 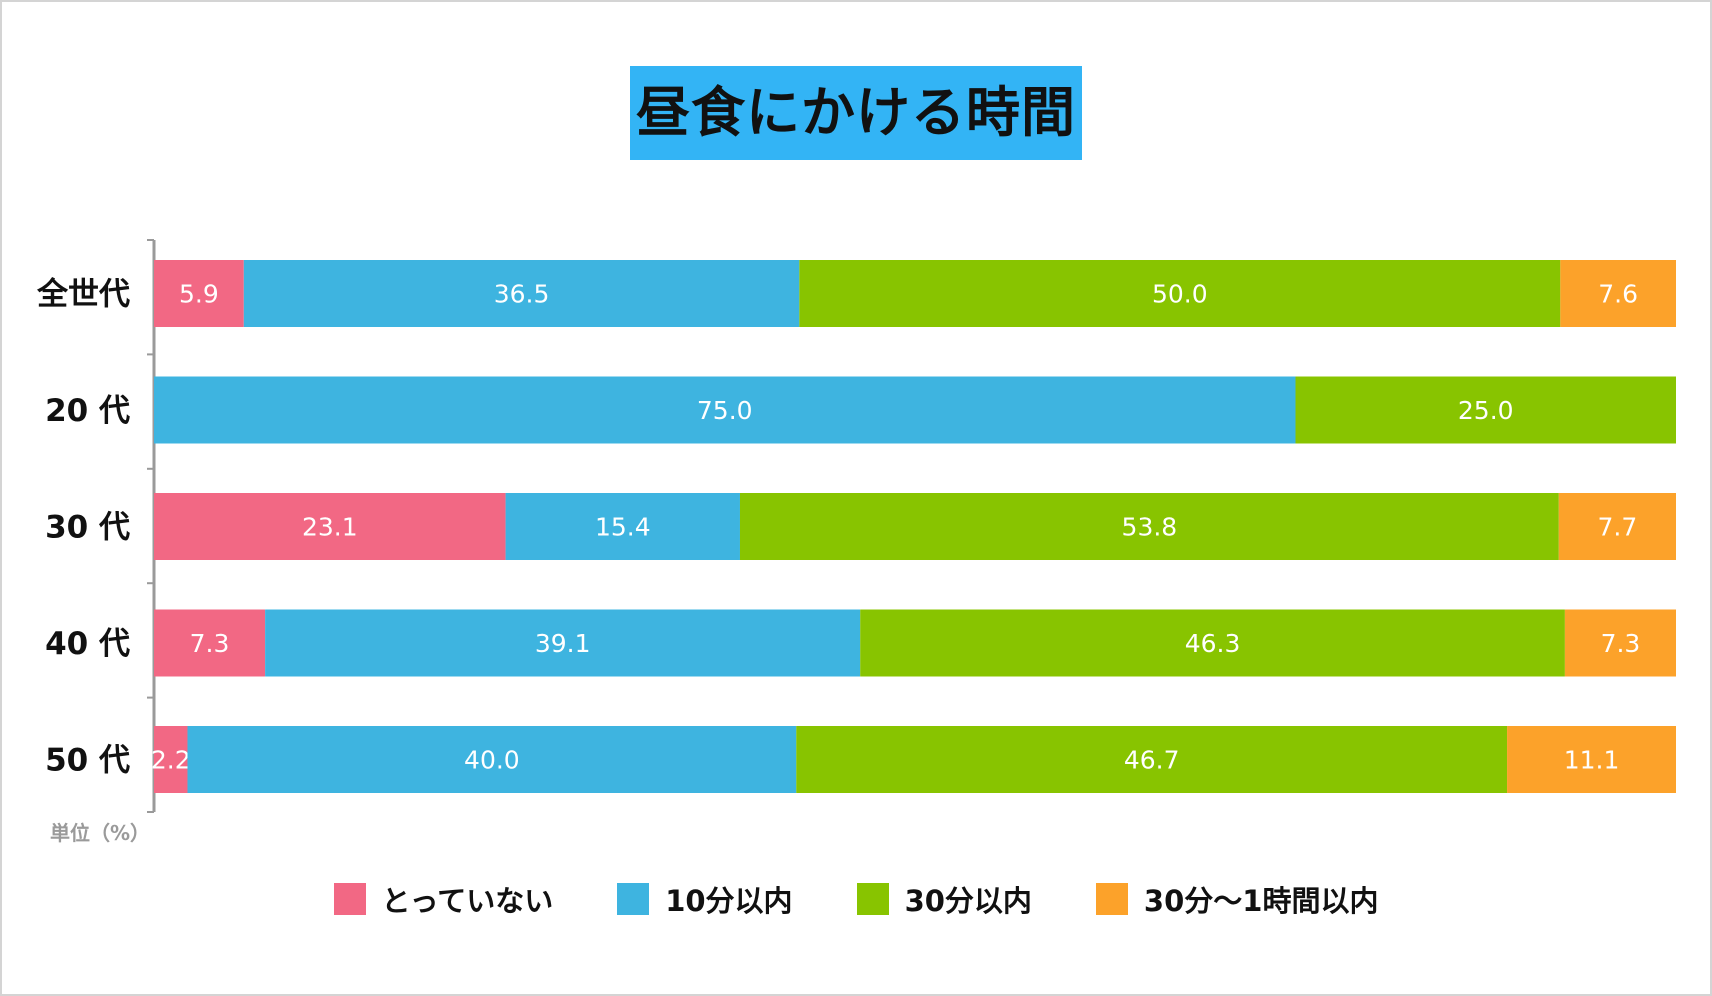 What do you see at coordinates (100, 833) in the screenshot?
I see `unit-label: 単位（%）` at bounding box center [100, 833].